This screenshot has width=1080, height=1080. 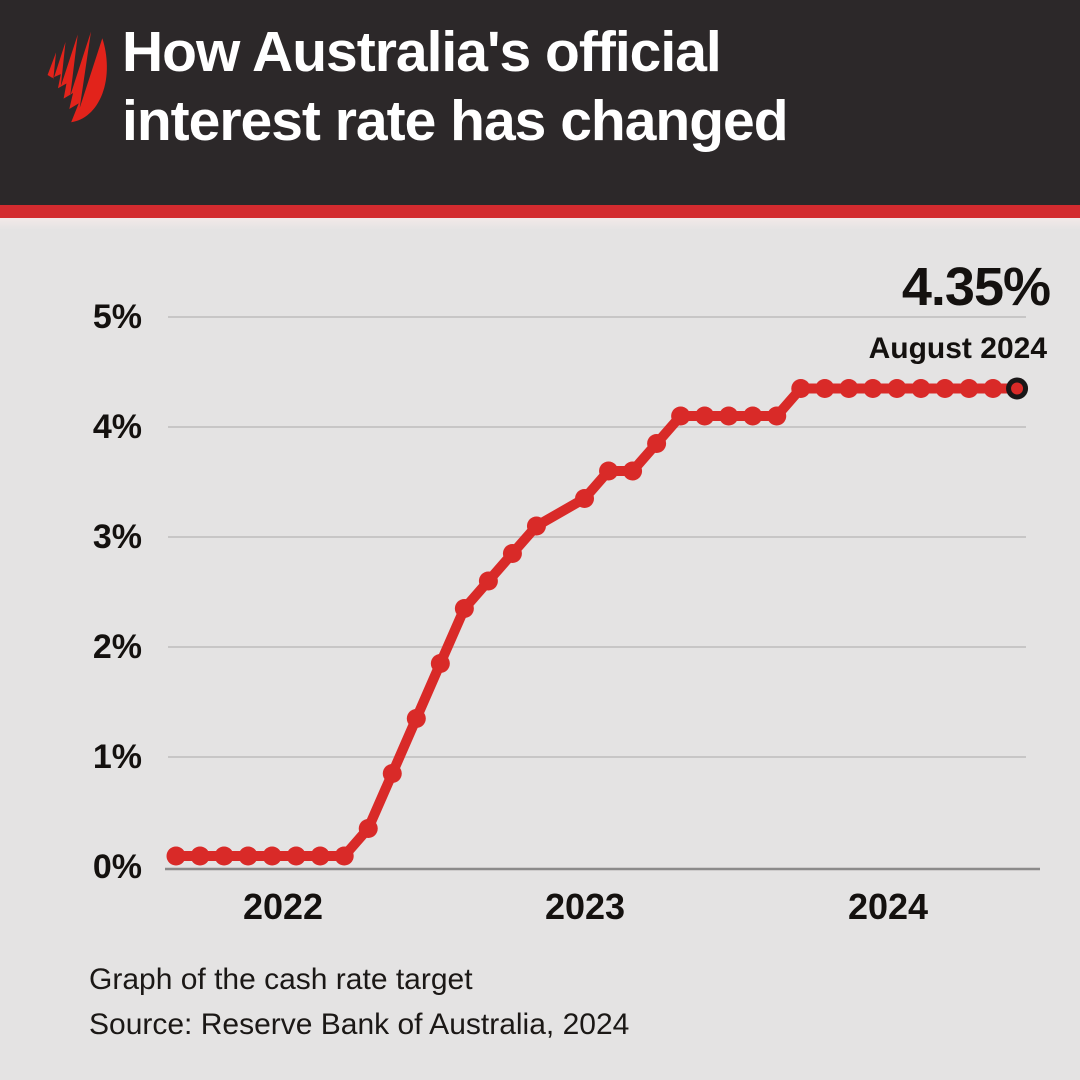 What do you see at coordinates (540, 211) in the screenshot?
I see `accent-stripe` at bounding box center [540, 211].